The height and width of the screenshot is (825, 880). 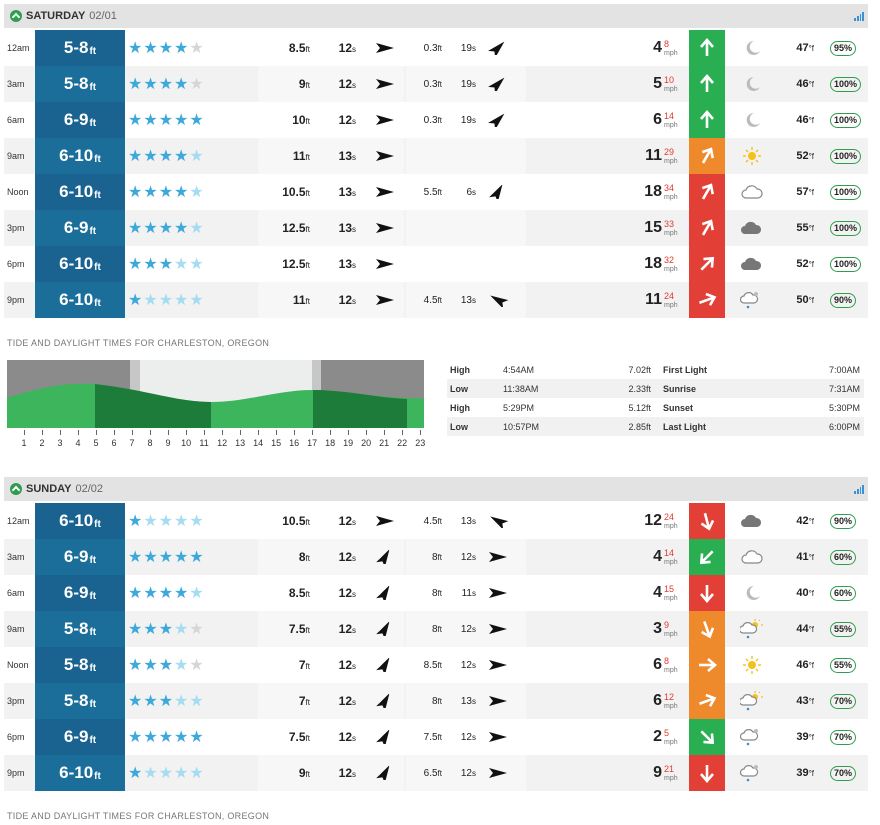 What do you see at coordinates (168, 443) in the screenshot?
I see `hour-label: 9` at bounding box center [168, 443].